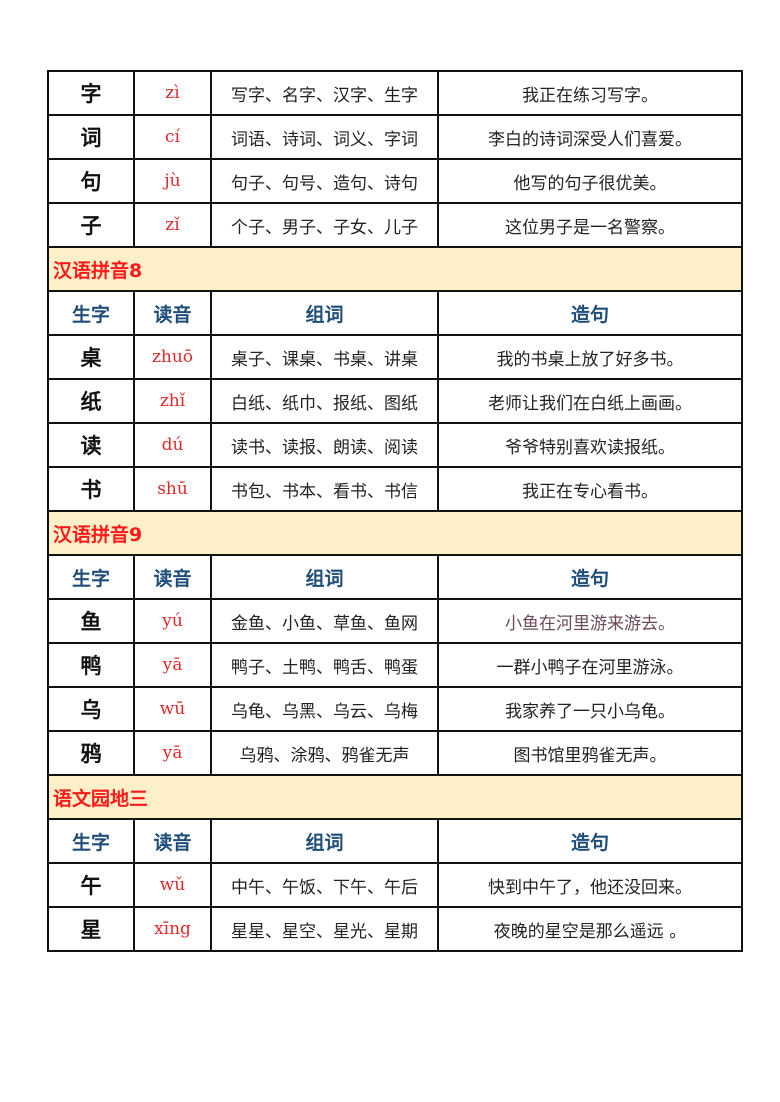  I want to click on table-row: 纸 zhǐ 白纸、纸巾、报纸、图纸 老师让我们在白纸上画画。, so click(395, 401).